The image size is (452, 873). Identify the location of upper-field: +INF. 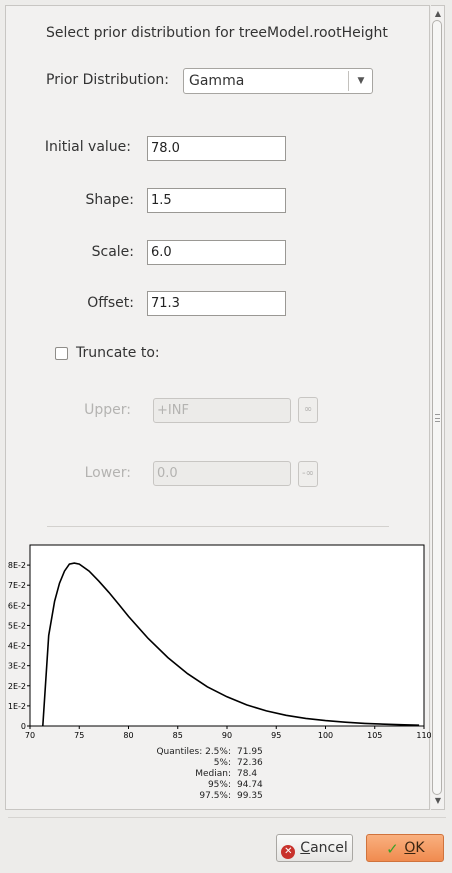
(222, 410).